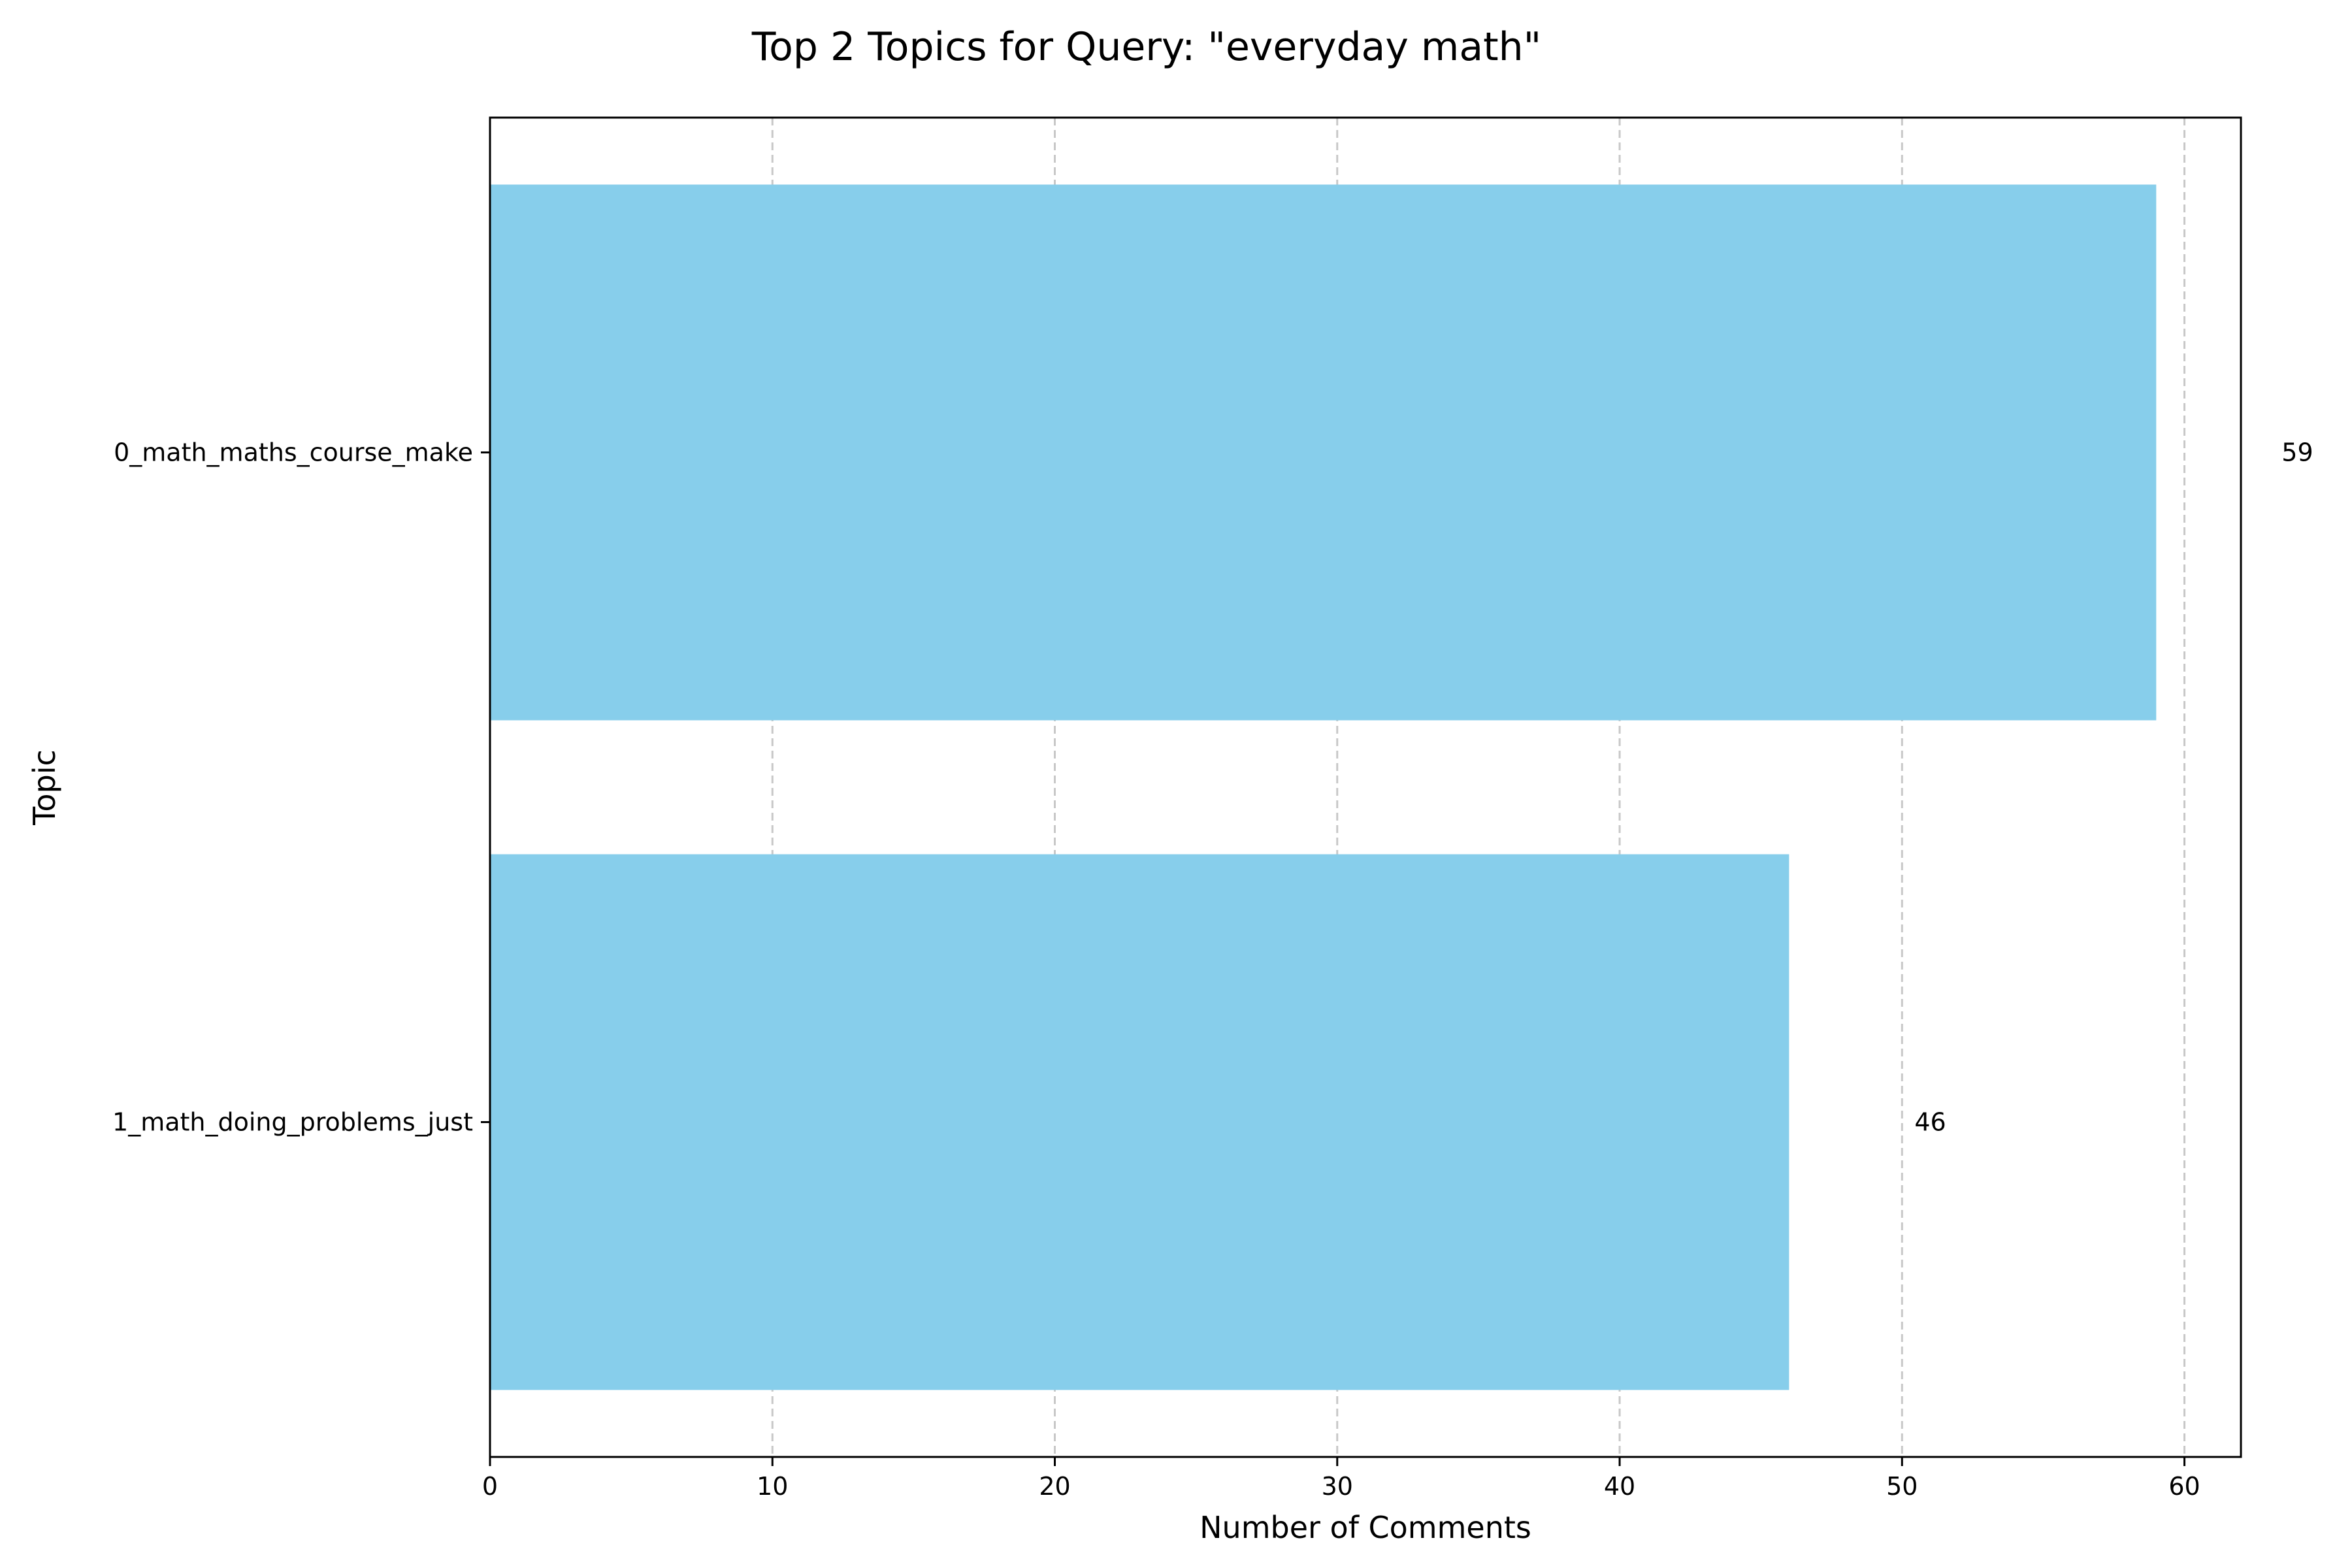 This screenshot has width=2352, height=1568. Describe the element at coordinates (293, 452) in the screenshot. I see `y-tick-label: 0_math_maths_course_make` at that location.